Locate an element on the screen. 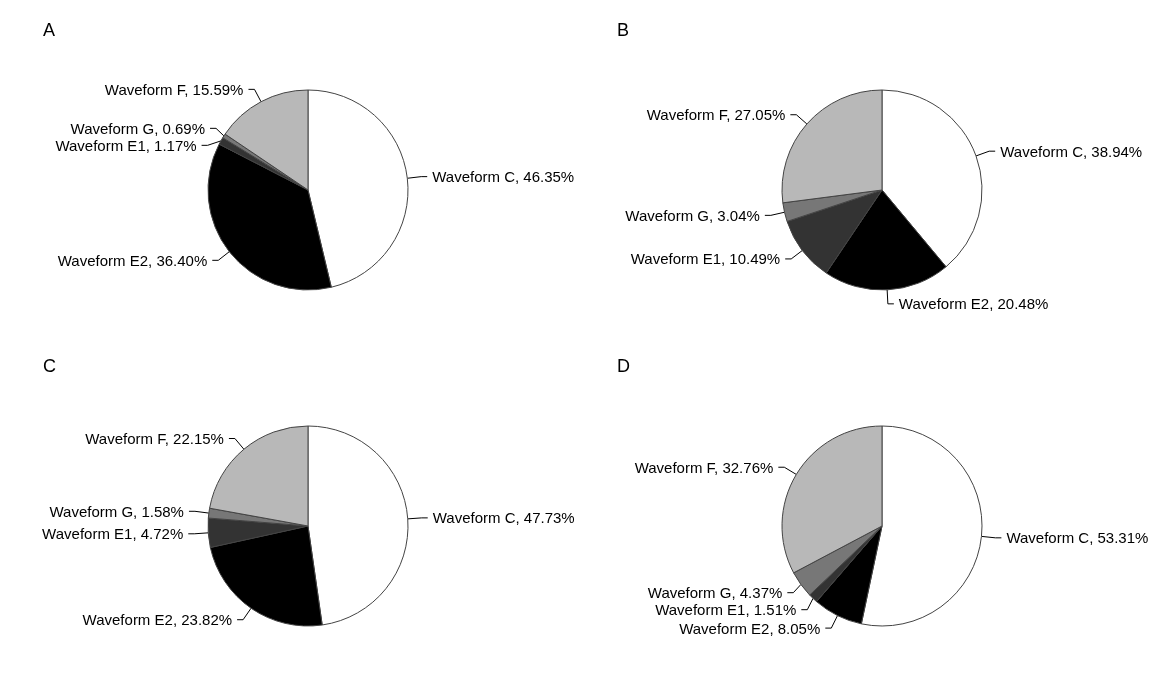 Image resolution: width=1164 pixels, height=688 pixels. slice-label: Waveform E1, 4.72% is located at coordinates (113, 534).